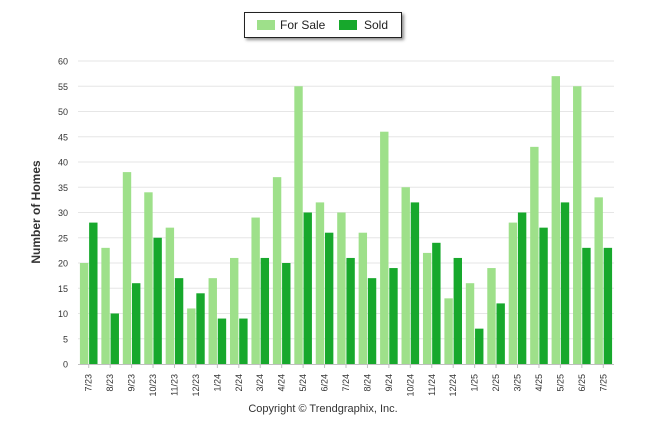 The image size is (646, 434). What do you see at coordinates (63, 314) in the screenshot?
I see `y-tick-label: 10` at bounding box center [63, 314].